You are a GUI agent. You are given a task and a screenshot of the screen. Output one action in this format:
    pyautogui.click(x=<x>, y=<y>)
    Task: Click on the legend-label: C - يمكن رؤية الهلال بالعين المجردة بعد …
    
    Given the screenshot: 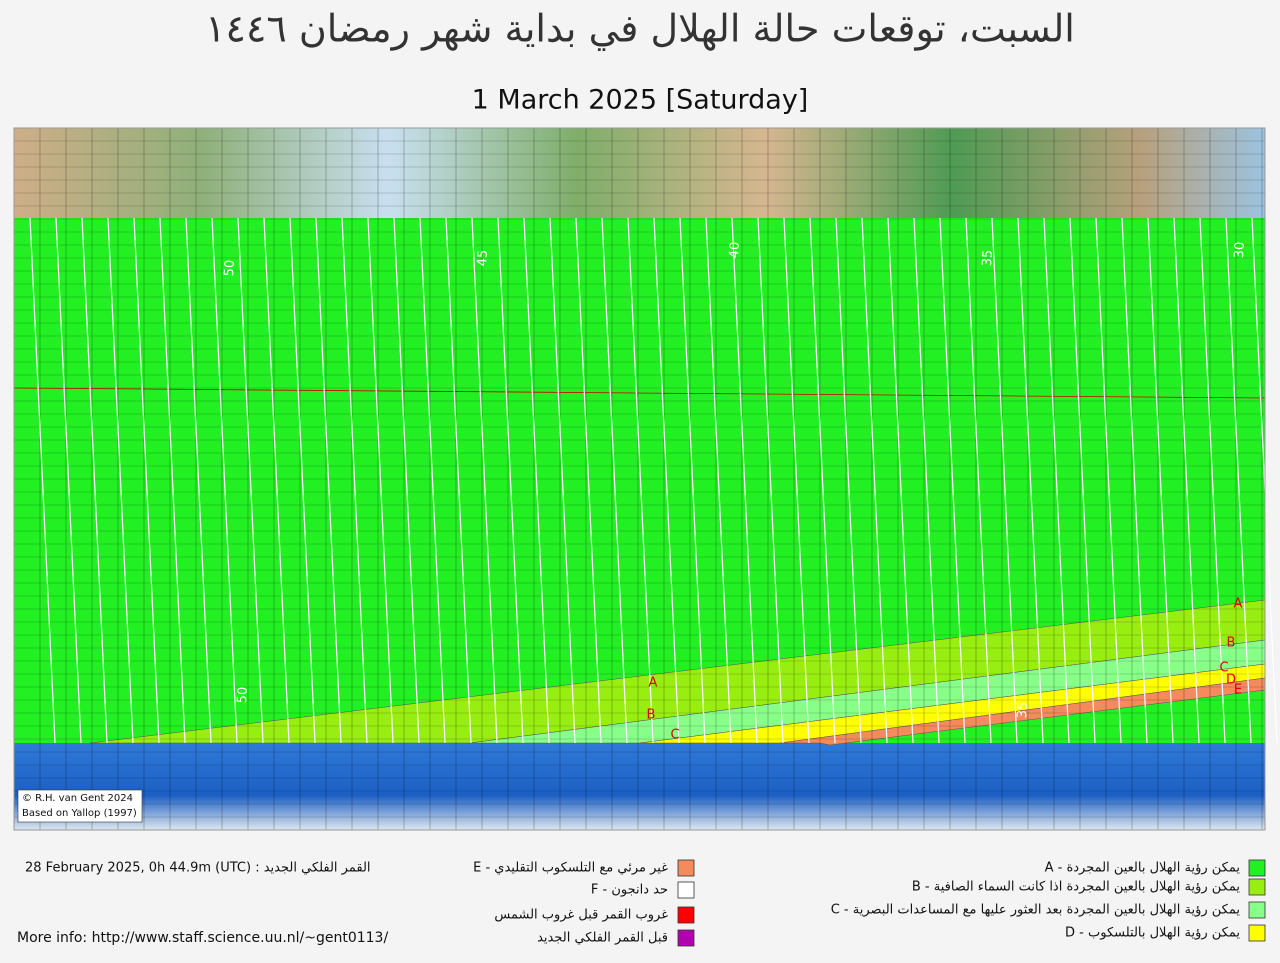 What is the action you would take?
    pyautogui.click(x=1036, y=910)
    